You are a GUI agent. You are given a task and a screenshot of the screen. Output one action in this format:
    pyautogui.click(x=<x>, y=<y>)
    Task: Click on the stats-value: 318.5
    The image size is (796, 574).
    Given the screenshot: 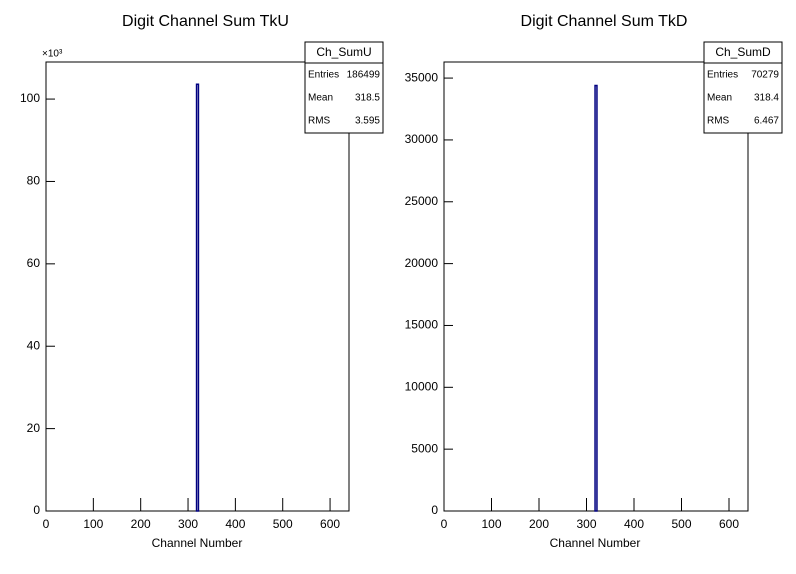 What is the action you would take?
    pyautogui.click(x=367, y=98)
    